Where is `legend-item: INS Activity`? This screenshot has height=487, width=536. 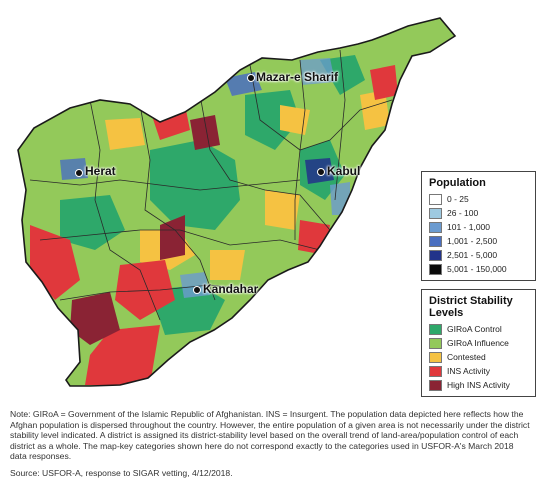 legend-item: INS Activity is located at coordinates (479, 371).